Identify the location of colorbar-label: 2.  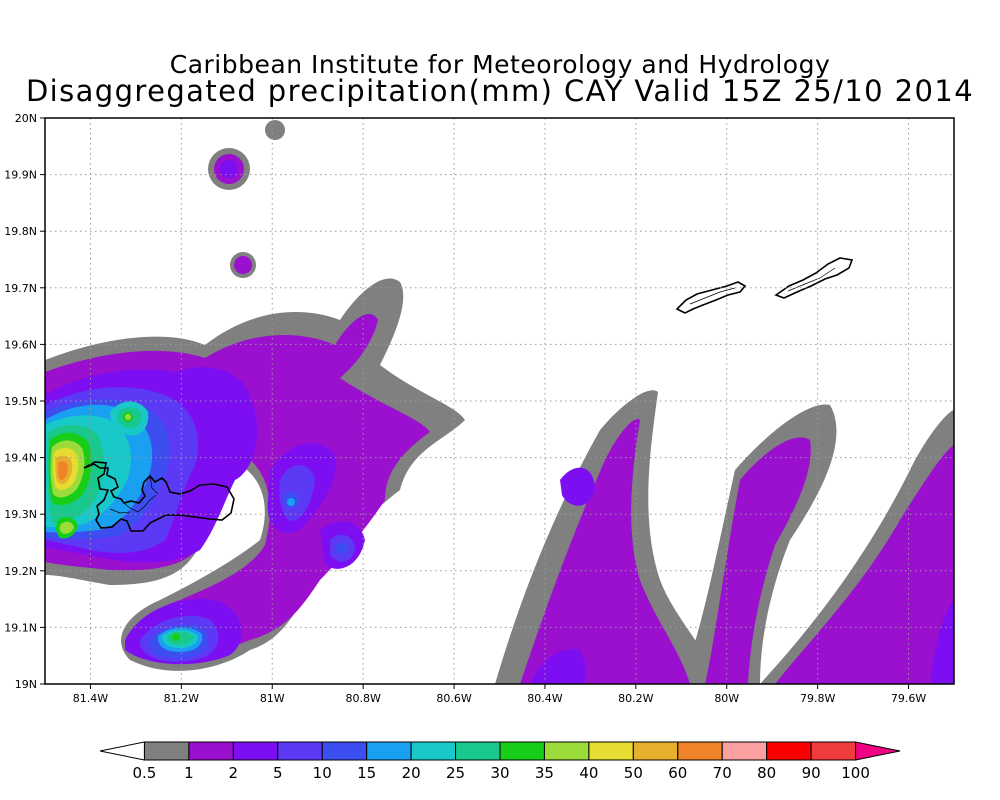
(234, 773).